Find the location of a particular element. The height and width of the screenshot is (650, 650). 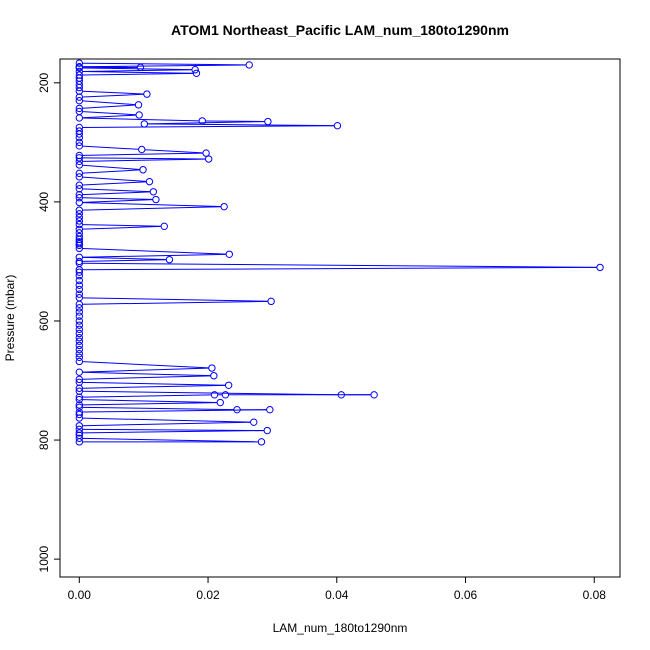

y-tick-label: 200 is located at coordinates (44, 82).